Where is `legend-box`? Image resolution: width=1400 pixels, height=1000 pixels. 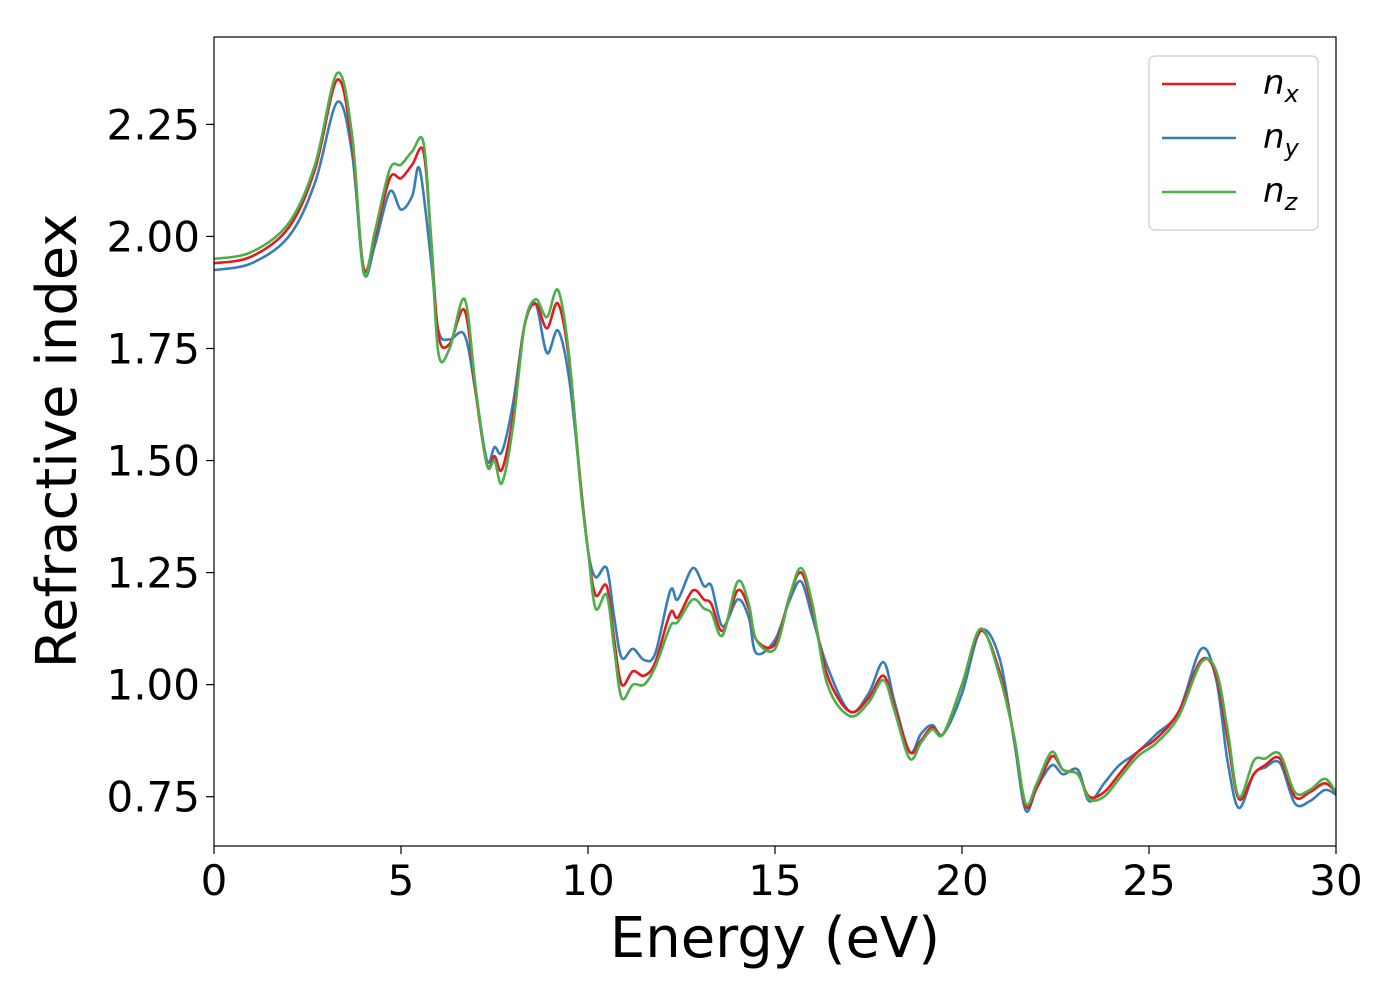
legend-box is located at coordinates (1233, 143).